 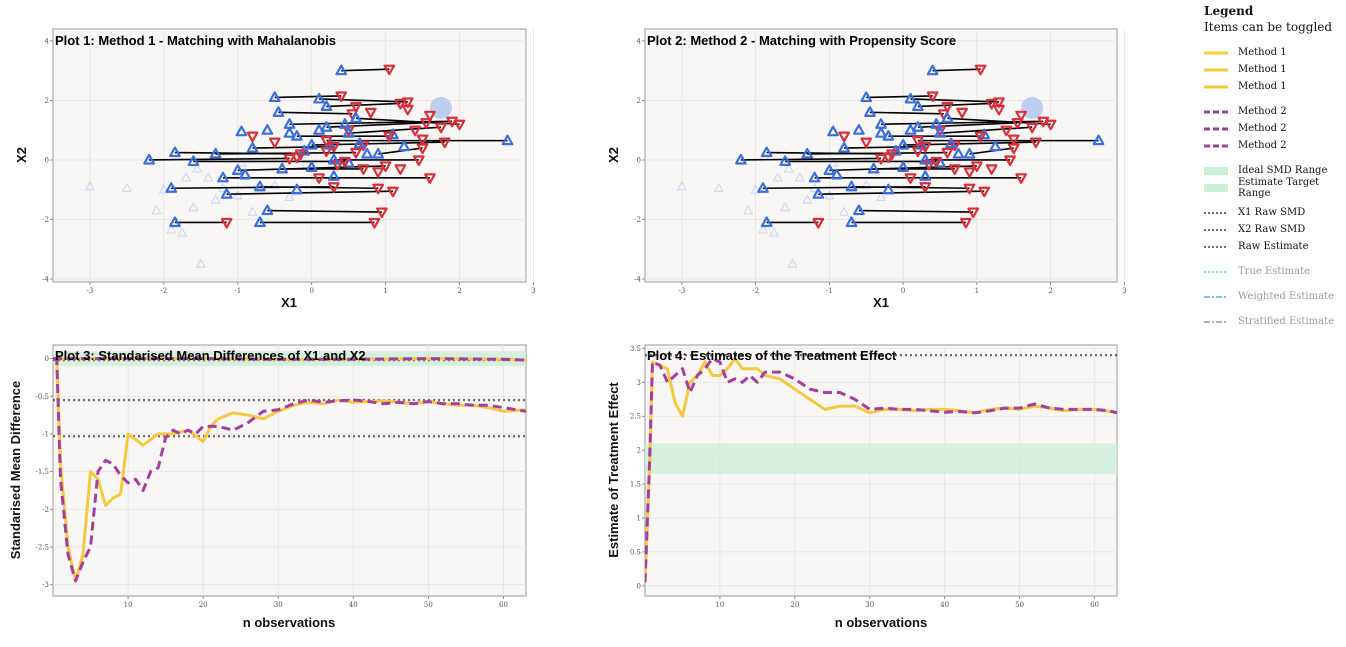 I want to click on y-tick-label: 1, so click(x=639, y=518).